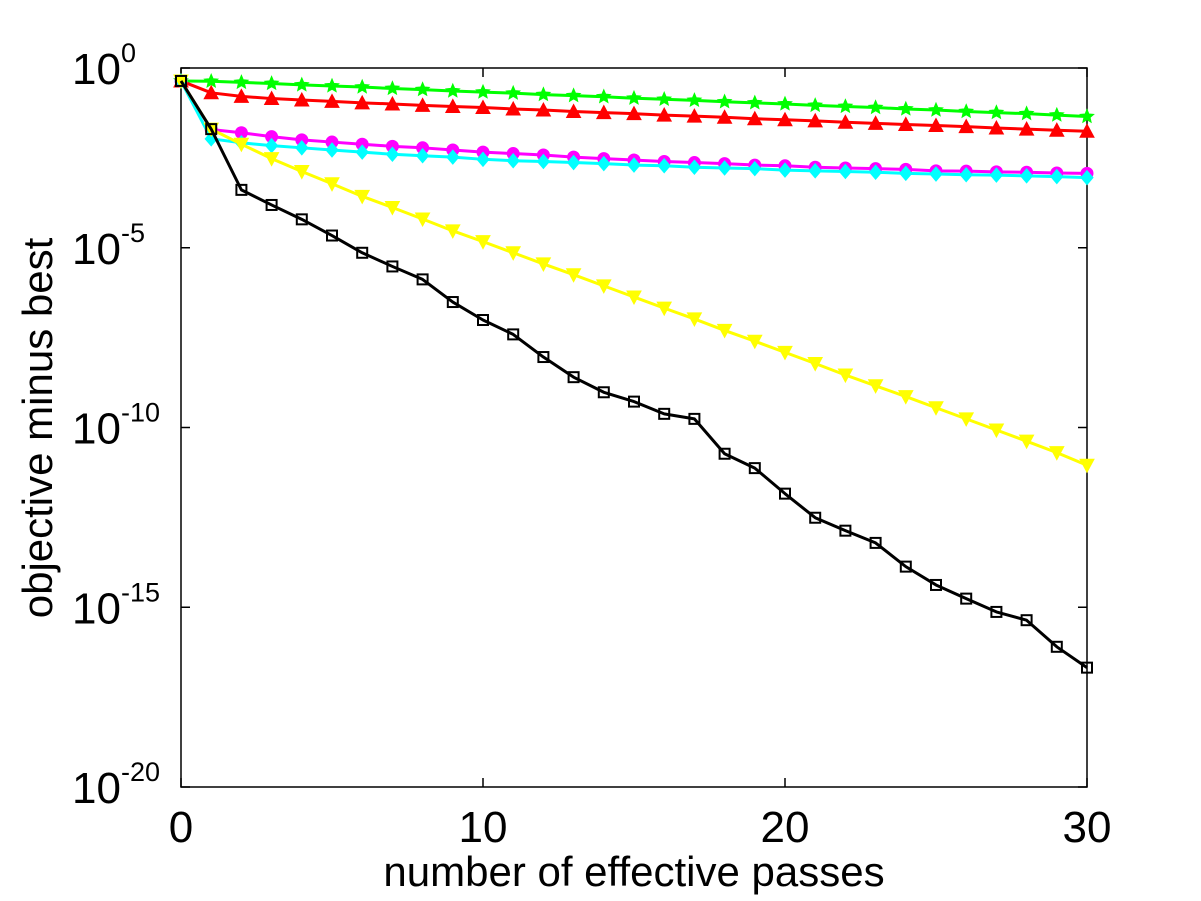  I want to click on y-tick-label: 10⁻¹⁵, so click(116, 605).